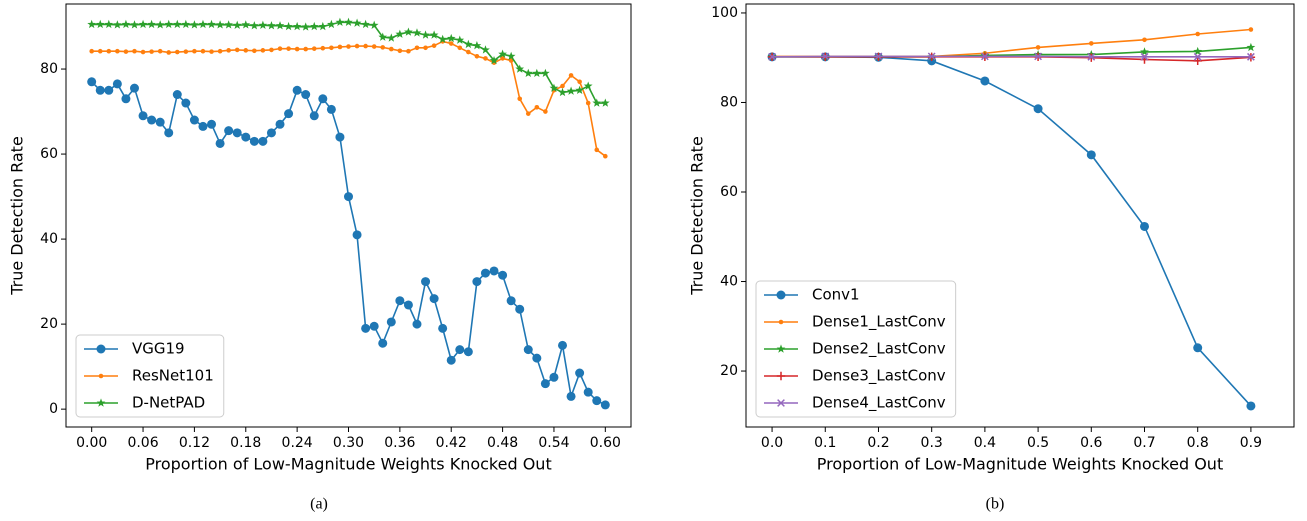 The image size is (1307, 521). What do you see at coordinates (91, 443) in the screenshot?
I see `x-tick-label: 0.00` at bounding box center [91, 443].